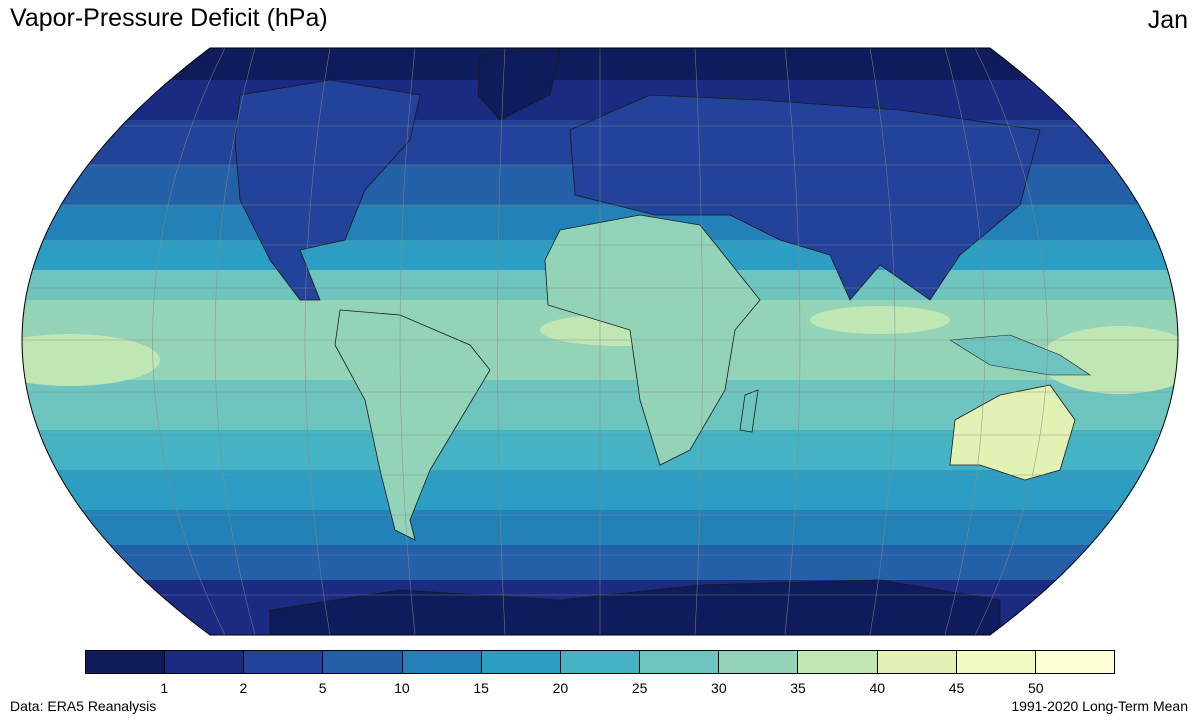 The width and height of the screenshot is (1200, 720). I want to click on month-label: Jan, so click(1167, 20).